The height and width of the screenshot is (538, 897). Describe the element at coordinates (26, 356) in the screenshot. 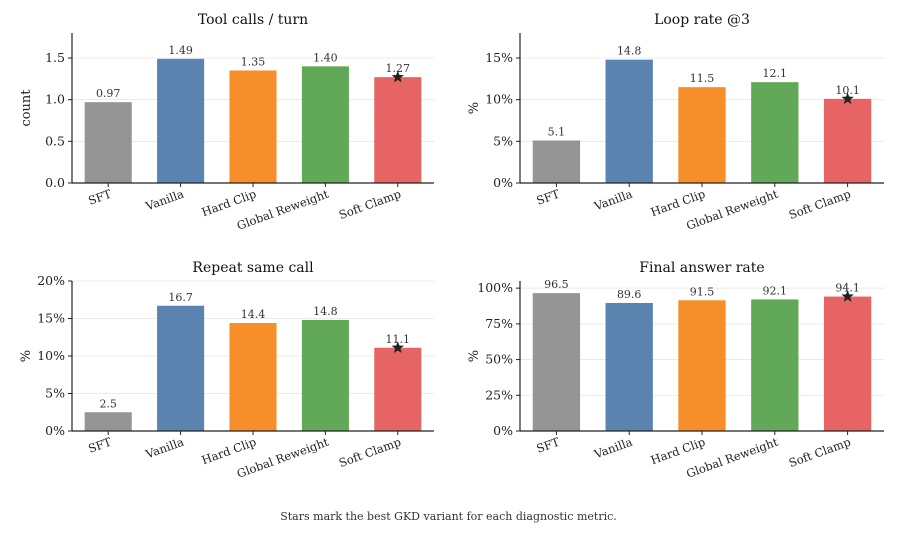

I see `panel-3-y-axis-label: %` at that location.